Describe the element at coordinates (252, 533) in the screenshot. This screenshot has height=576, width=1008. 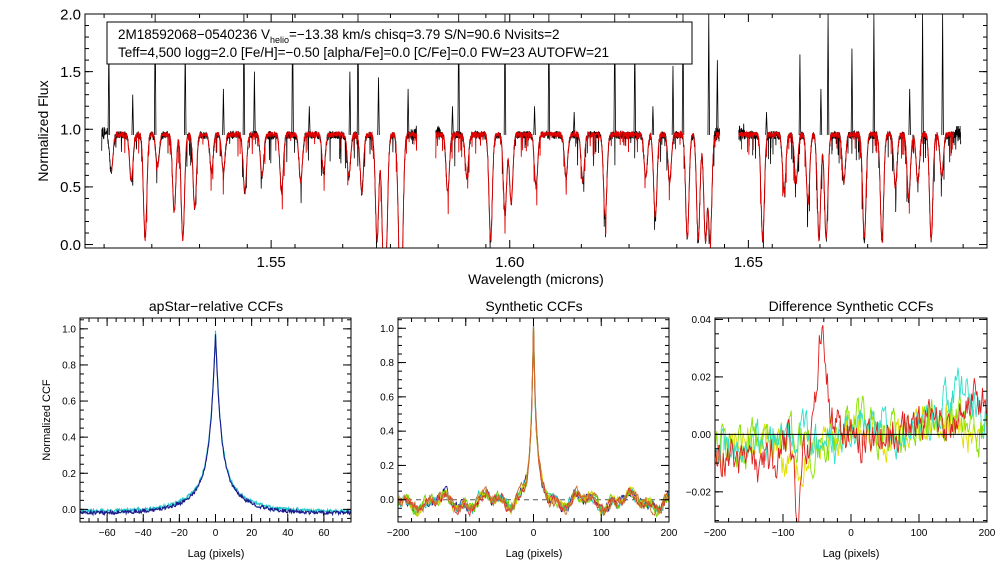
I see `x-tick-label: 20` at that location.